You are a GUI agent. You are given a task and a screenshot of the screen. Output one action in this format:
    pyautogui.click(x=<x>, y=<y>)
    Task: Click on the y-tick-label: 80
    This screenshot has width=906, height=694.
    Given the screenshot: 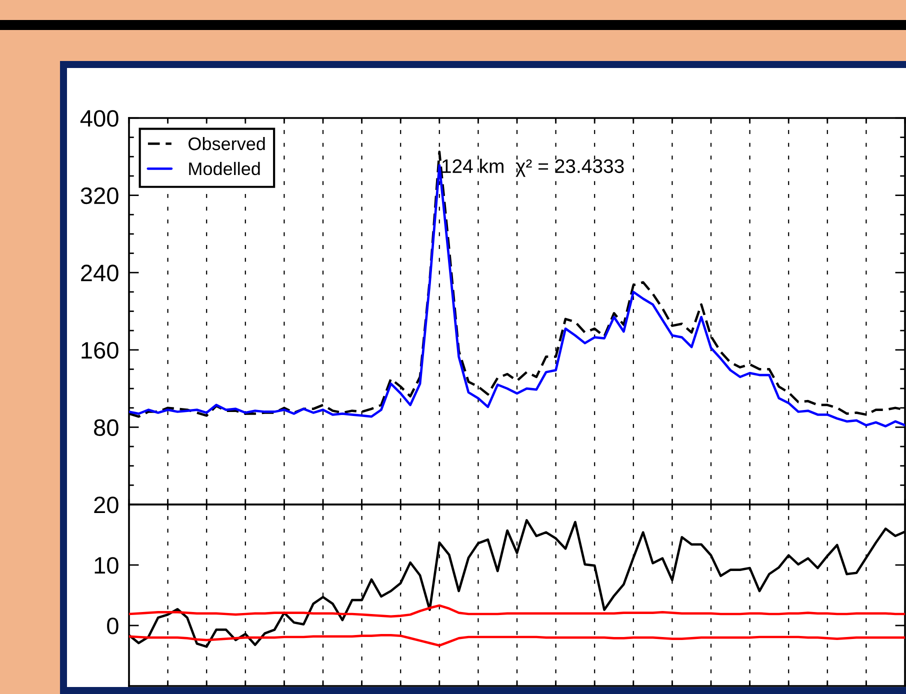 What is the action you would take?
    pyautogui.click(x=106, y=427)
    